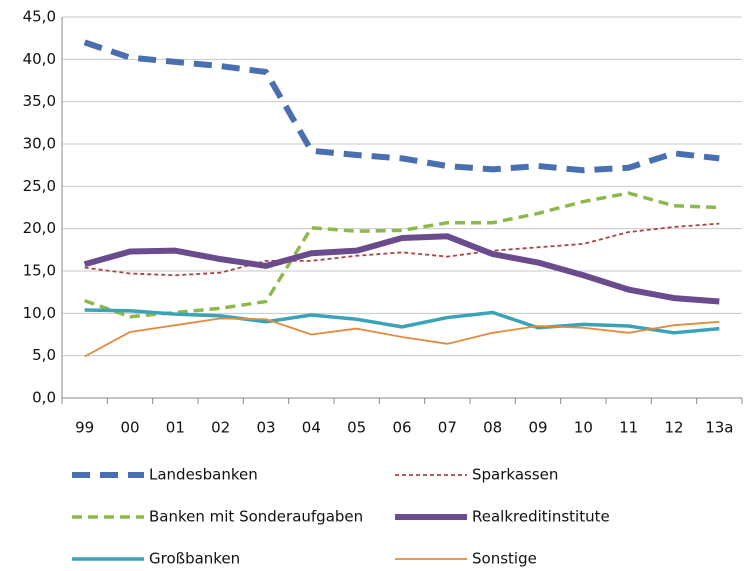 Image resolution: width=750 pixels, height=571 pixels. Describe the element at coordinates (39, 101) in the screenshot. I see `y-tick-label: 35,0` at that location.